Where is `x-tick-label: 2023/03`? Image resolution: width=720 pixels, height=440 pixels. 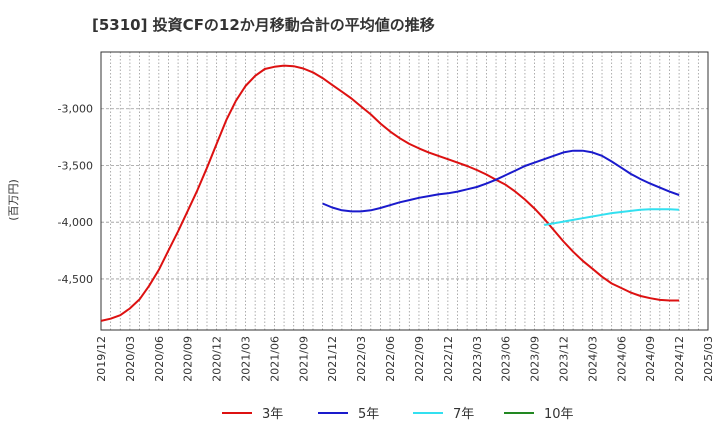
x-tick-label: 2023/03 is located at coordinates (477, 359).